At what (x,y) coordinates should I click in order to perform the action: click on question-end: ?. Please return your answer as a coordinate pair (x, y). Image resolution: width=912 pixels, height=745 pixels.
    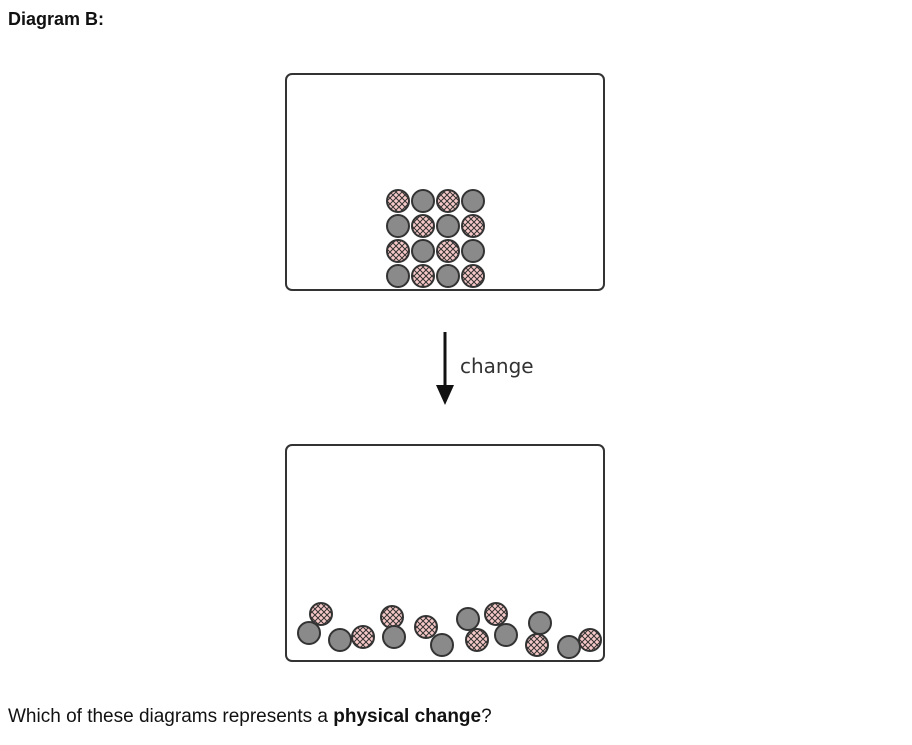
    Looking at the image, I should click on (486, 716).